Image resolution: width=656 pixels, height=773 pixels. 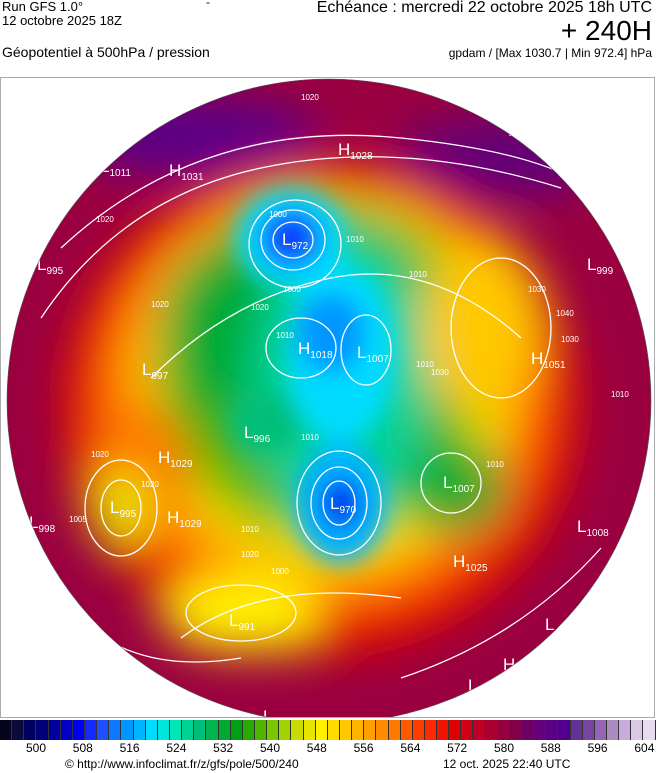 I want to click on colorbar, so click(x=328, y=730).